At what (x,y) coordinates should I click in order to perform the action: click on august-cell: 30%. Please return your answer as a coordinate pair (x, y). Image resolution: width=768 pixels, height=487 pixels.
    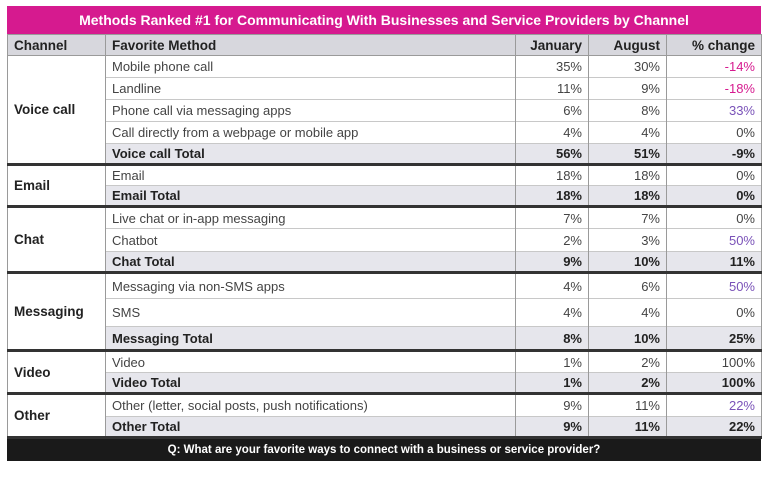
    Looking at the image, I should click on (627, 66).